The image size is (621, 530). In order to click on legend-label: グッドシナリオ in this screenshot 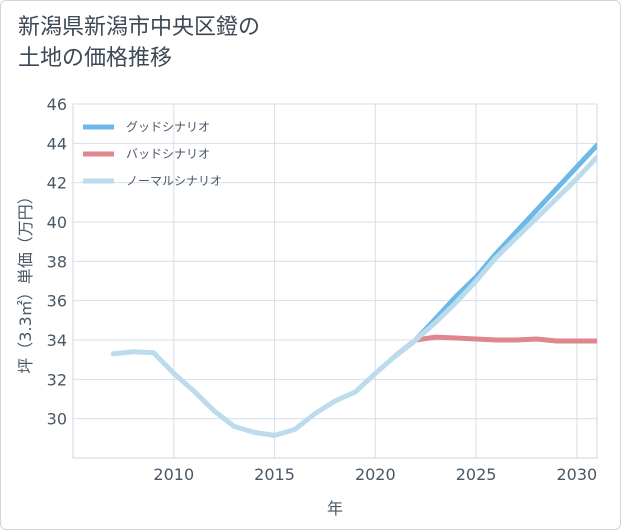, I will do `click(168, 127)`.